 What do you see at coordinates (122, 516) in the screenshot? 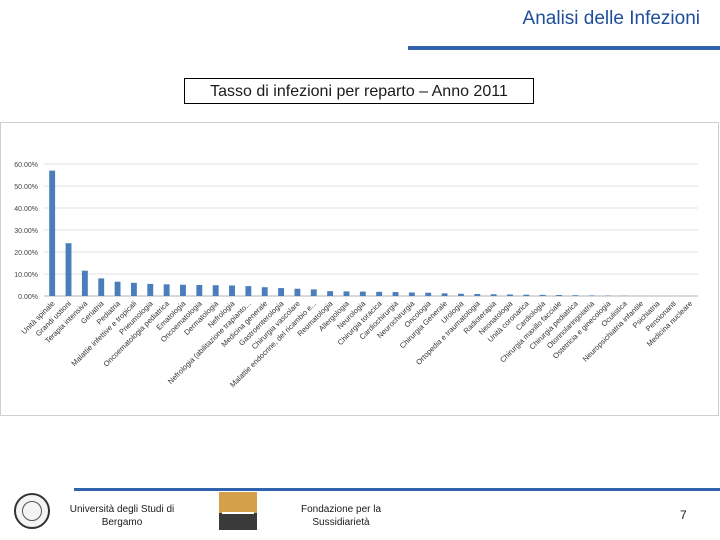
I see `university-name: Università degli Studi di Bergamo` at bounding box center [122, 516].